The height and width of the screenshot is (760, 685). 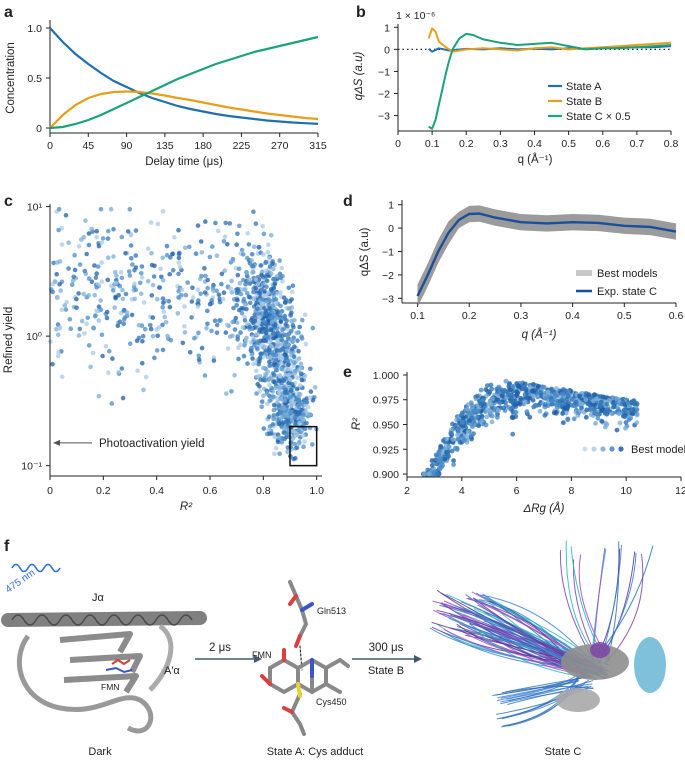 What do you see at coordinates (110, 687) in the screenshot?
I see `dark-fmn-label: FMN` at bounding box center [110, 687].